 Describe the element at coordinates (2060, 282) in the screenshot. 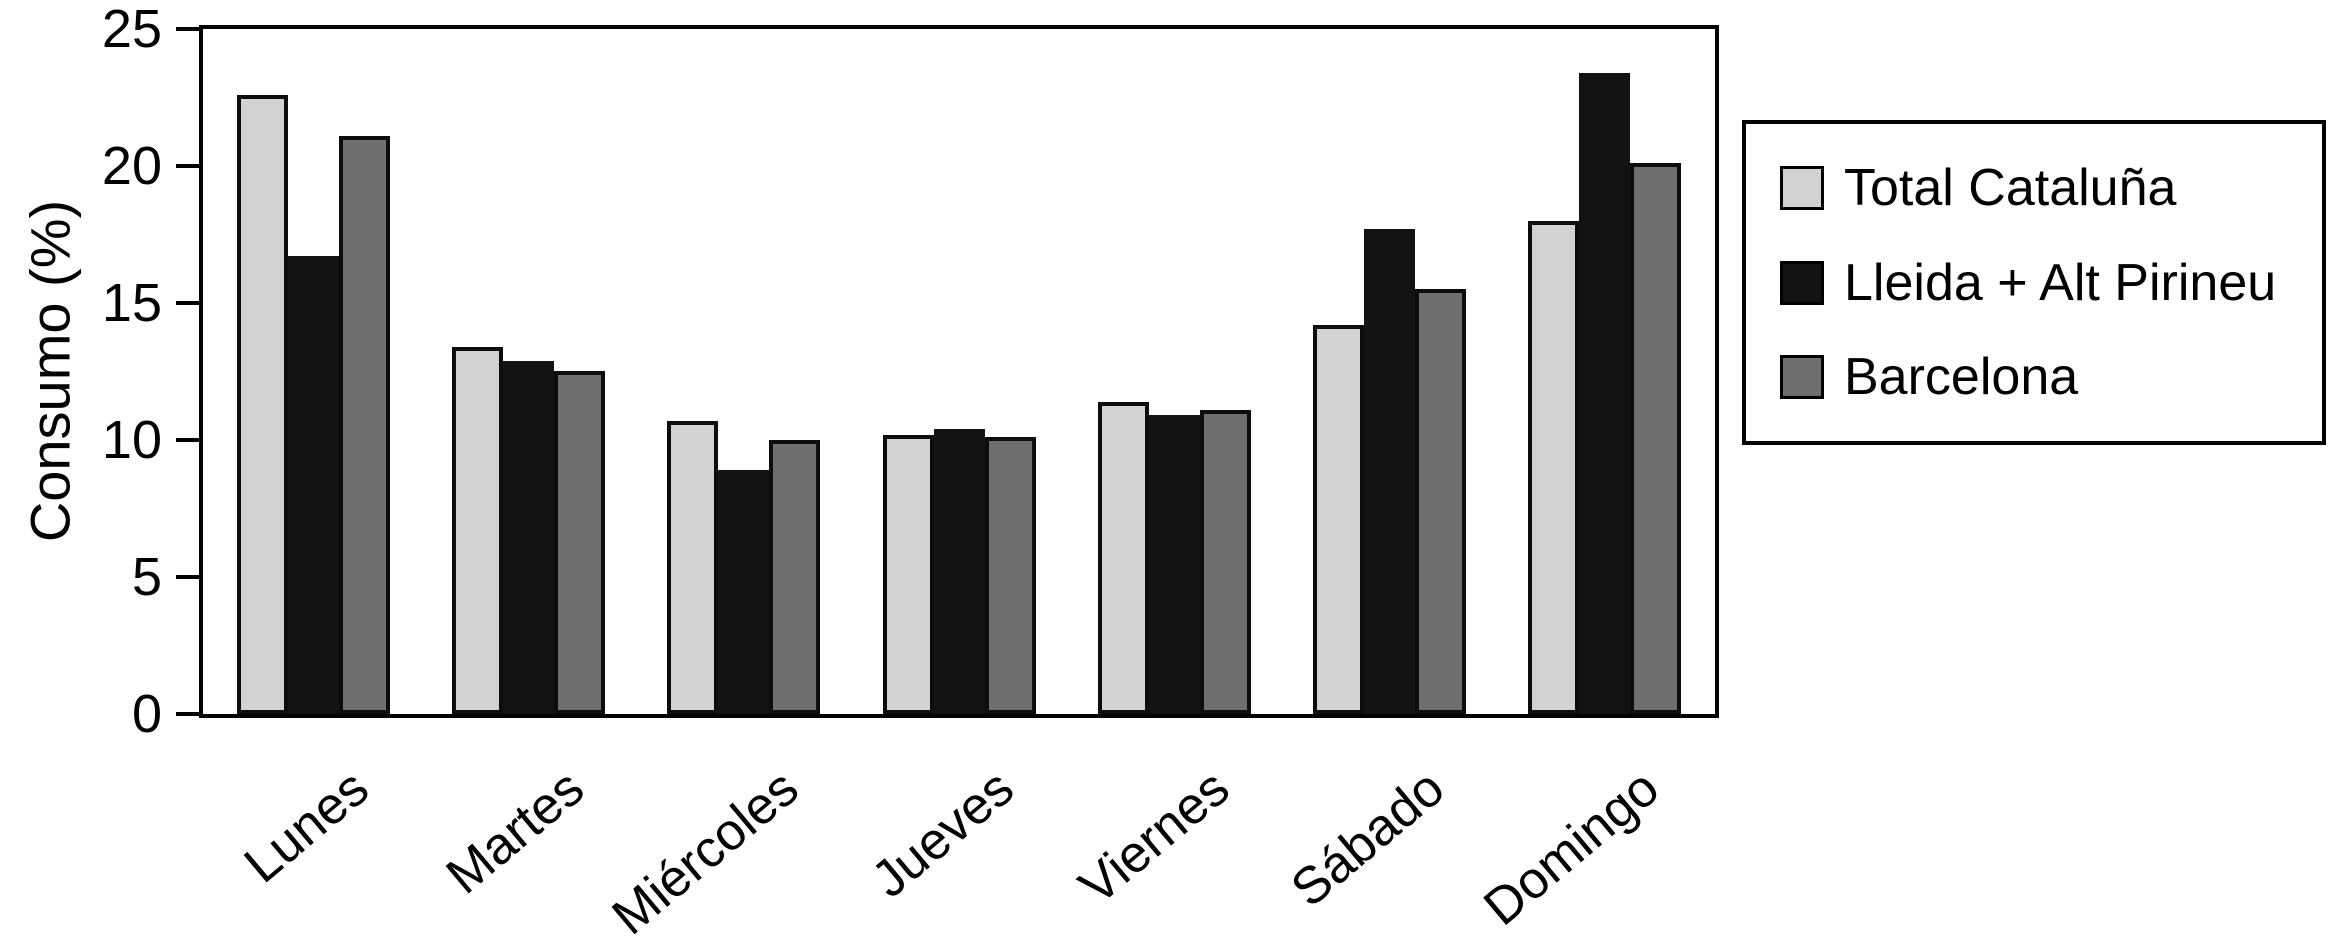

I see `legend-label: Lleida + Alt Pirineu` at that location.